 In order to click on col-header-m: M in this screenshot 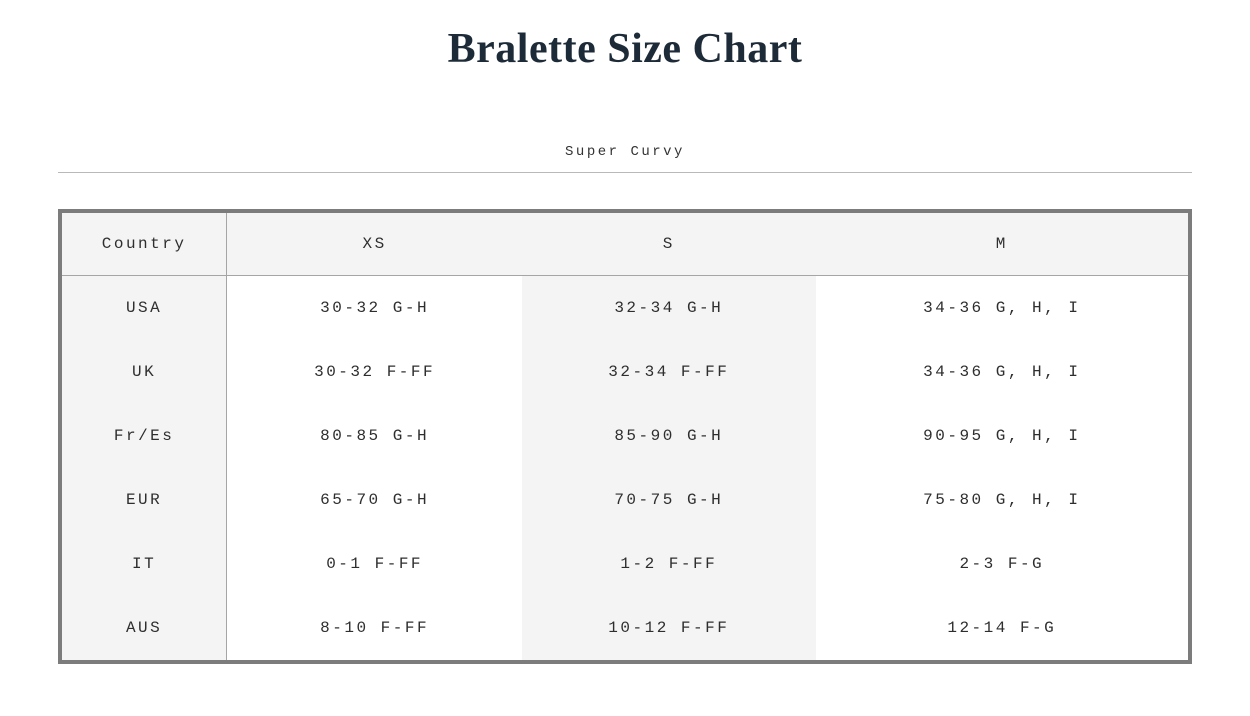, I will do `click(1002, 243)`.